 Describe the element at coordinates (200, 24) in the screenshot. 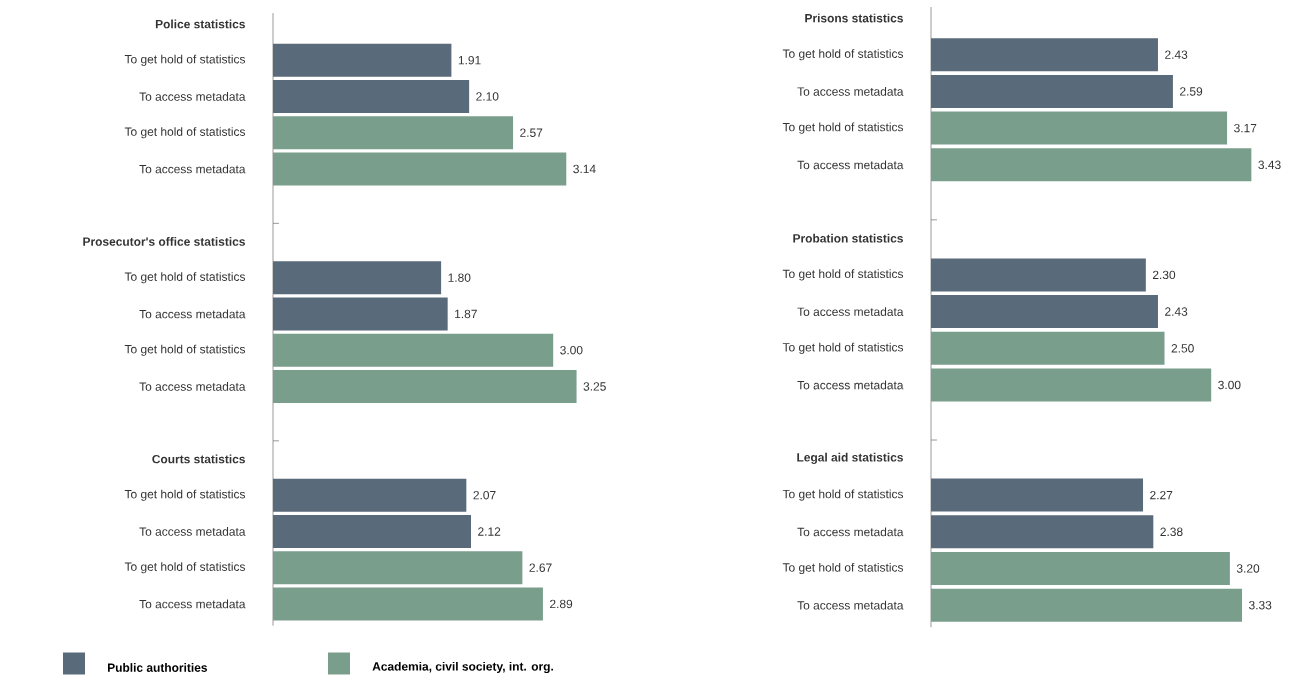

I see `y-tick-label: Police statistics` at that location.